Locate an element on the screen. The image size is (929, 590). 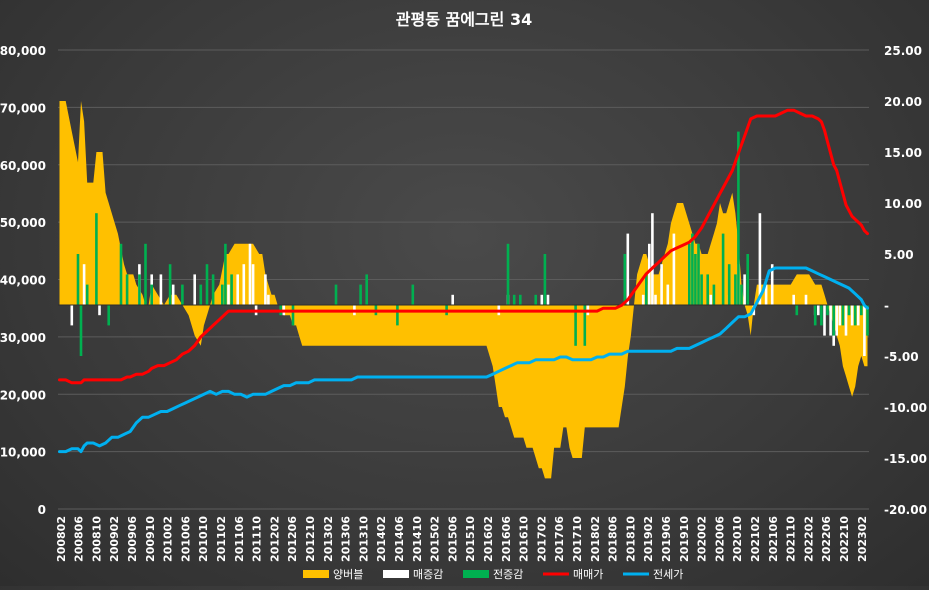
y-left-tick-label: 30,000 is located at coordinates (23, 338).